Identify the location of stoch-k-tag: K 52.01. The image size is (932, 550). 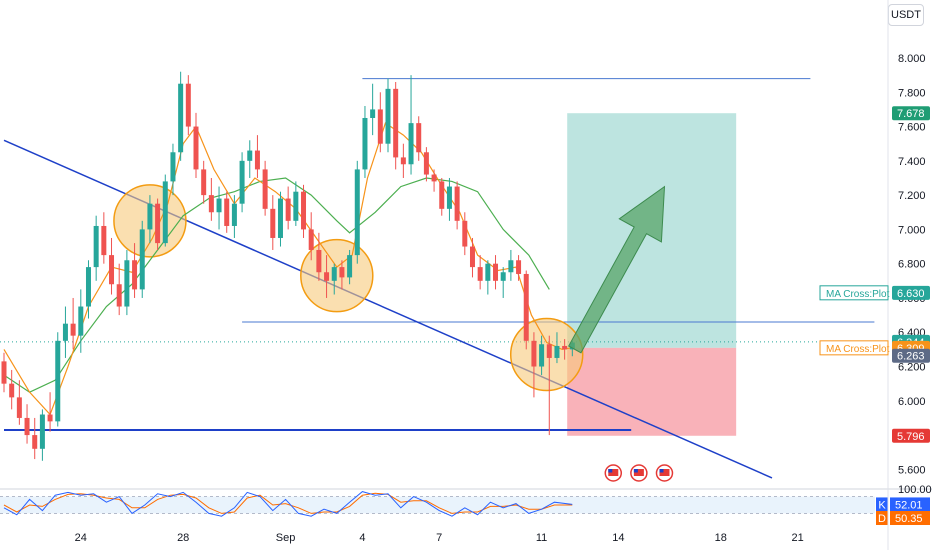
(903, 504).